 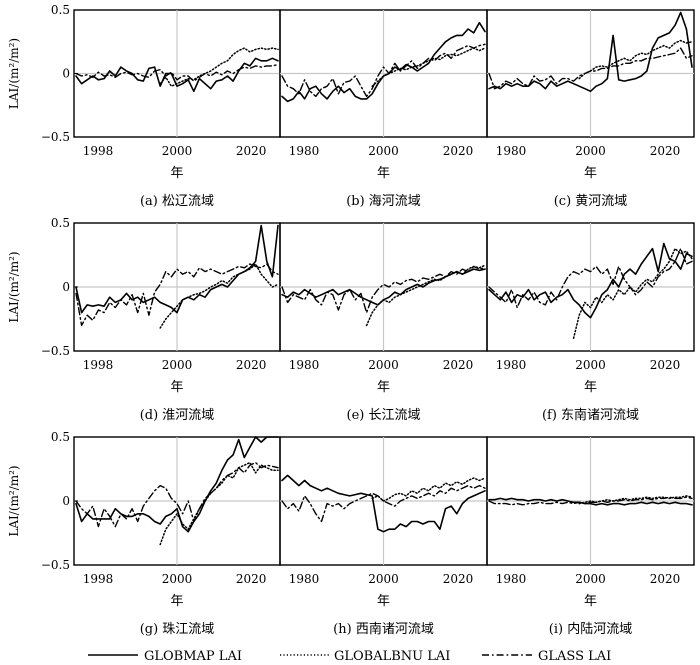 I want to click on panel-caption: (d) 淮河流域, so click(x=177, y=415).